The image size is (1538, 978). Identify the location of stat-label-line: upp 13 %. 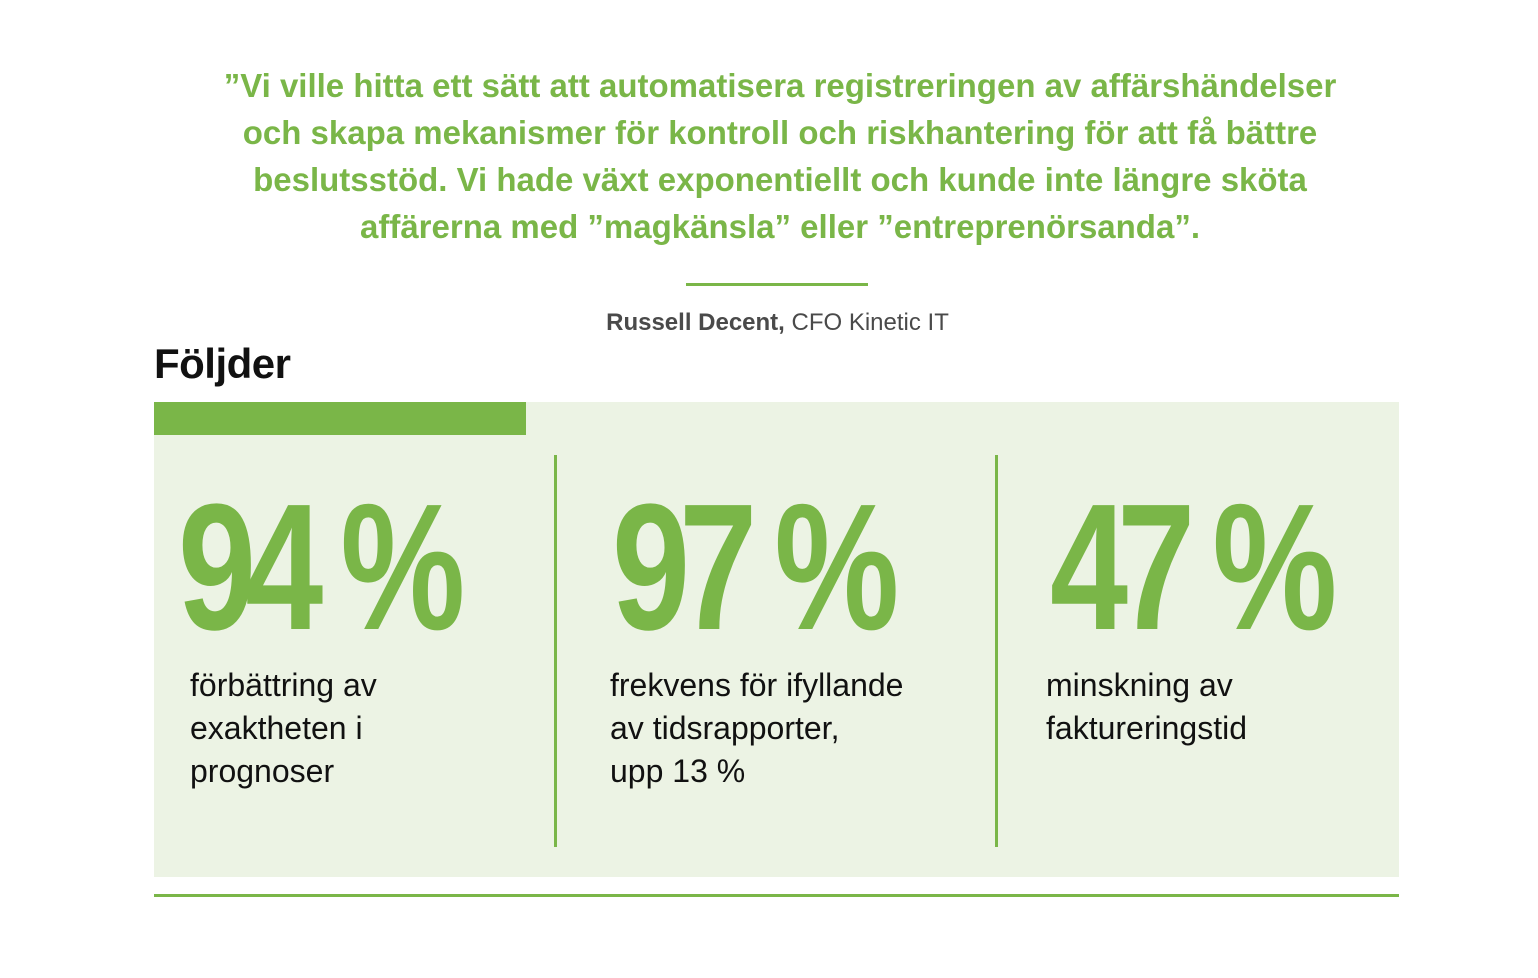
(678, 771).